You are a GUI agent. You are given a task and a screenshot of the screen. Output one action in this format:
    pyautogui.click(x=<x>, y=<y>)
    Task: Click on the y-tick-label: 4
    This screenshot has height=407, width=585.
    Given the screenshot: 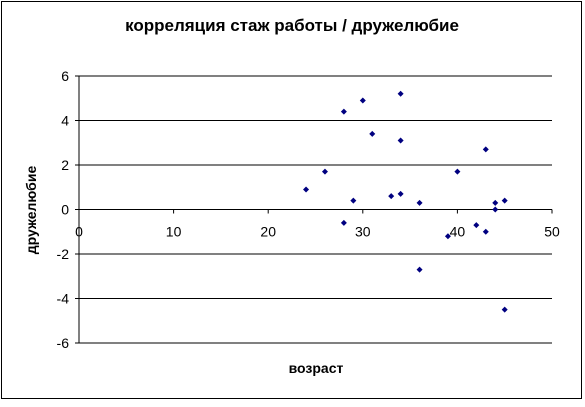 What is the action you would take?
    pyautogui.click(x=65, y=121)
    